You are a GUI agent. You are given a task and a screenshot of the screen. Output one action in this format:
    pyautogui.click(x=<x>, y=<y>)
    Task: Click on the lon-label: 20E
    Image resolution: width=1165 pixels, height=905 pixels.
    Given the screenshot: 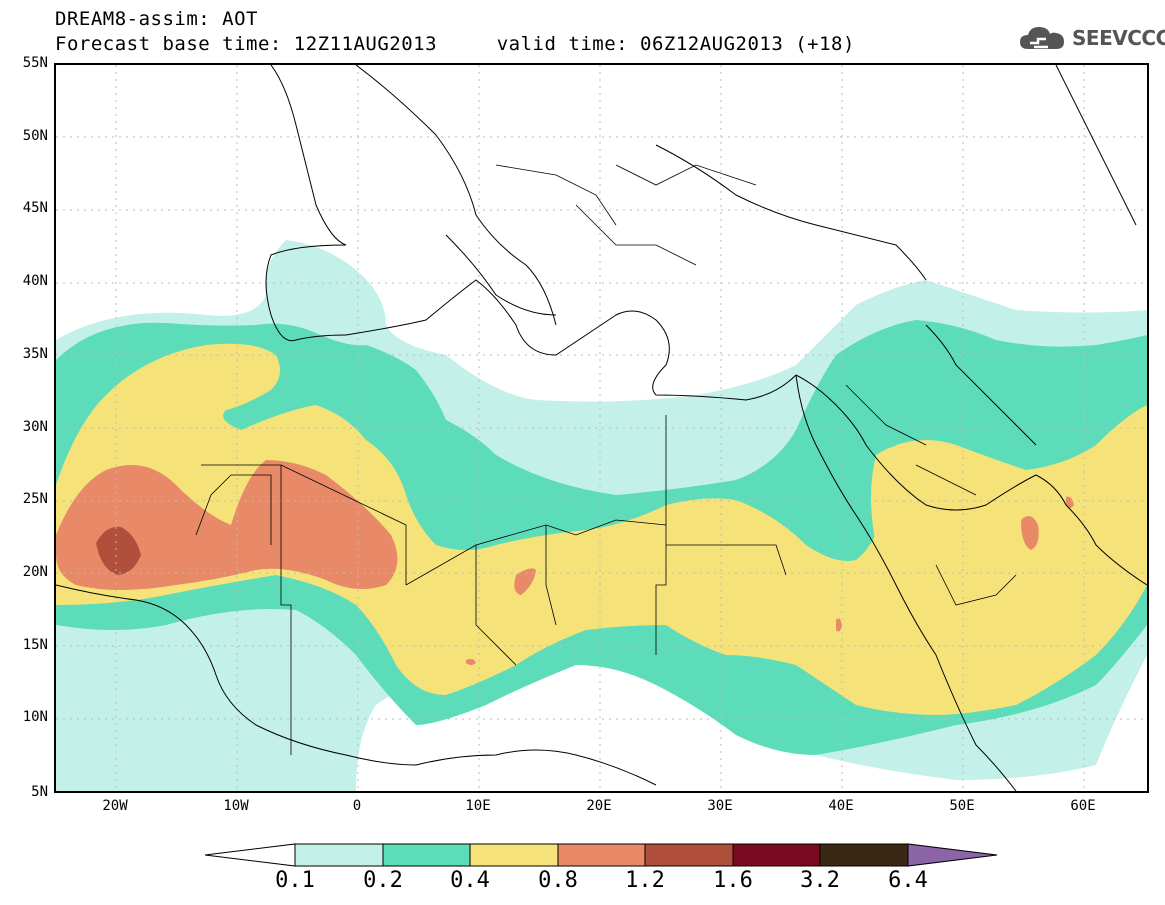 What is the action you would take?
    pyautogui.click(x=599, y=806)
    